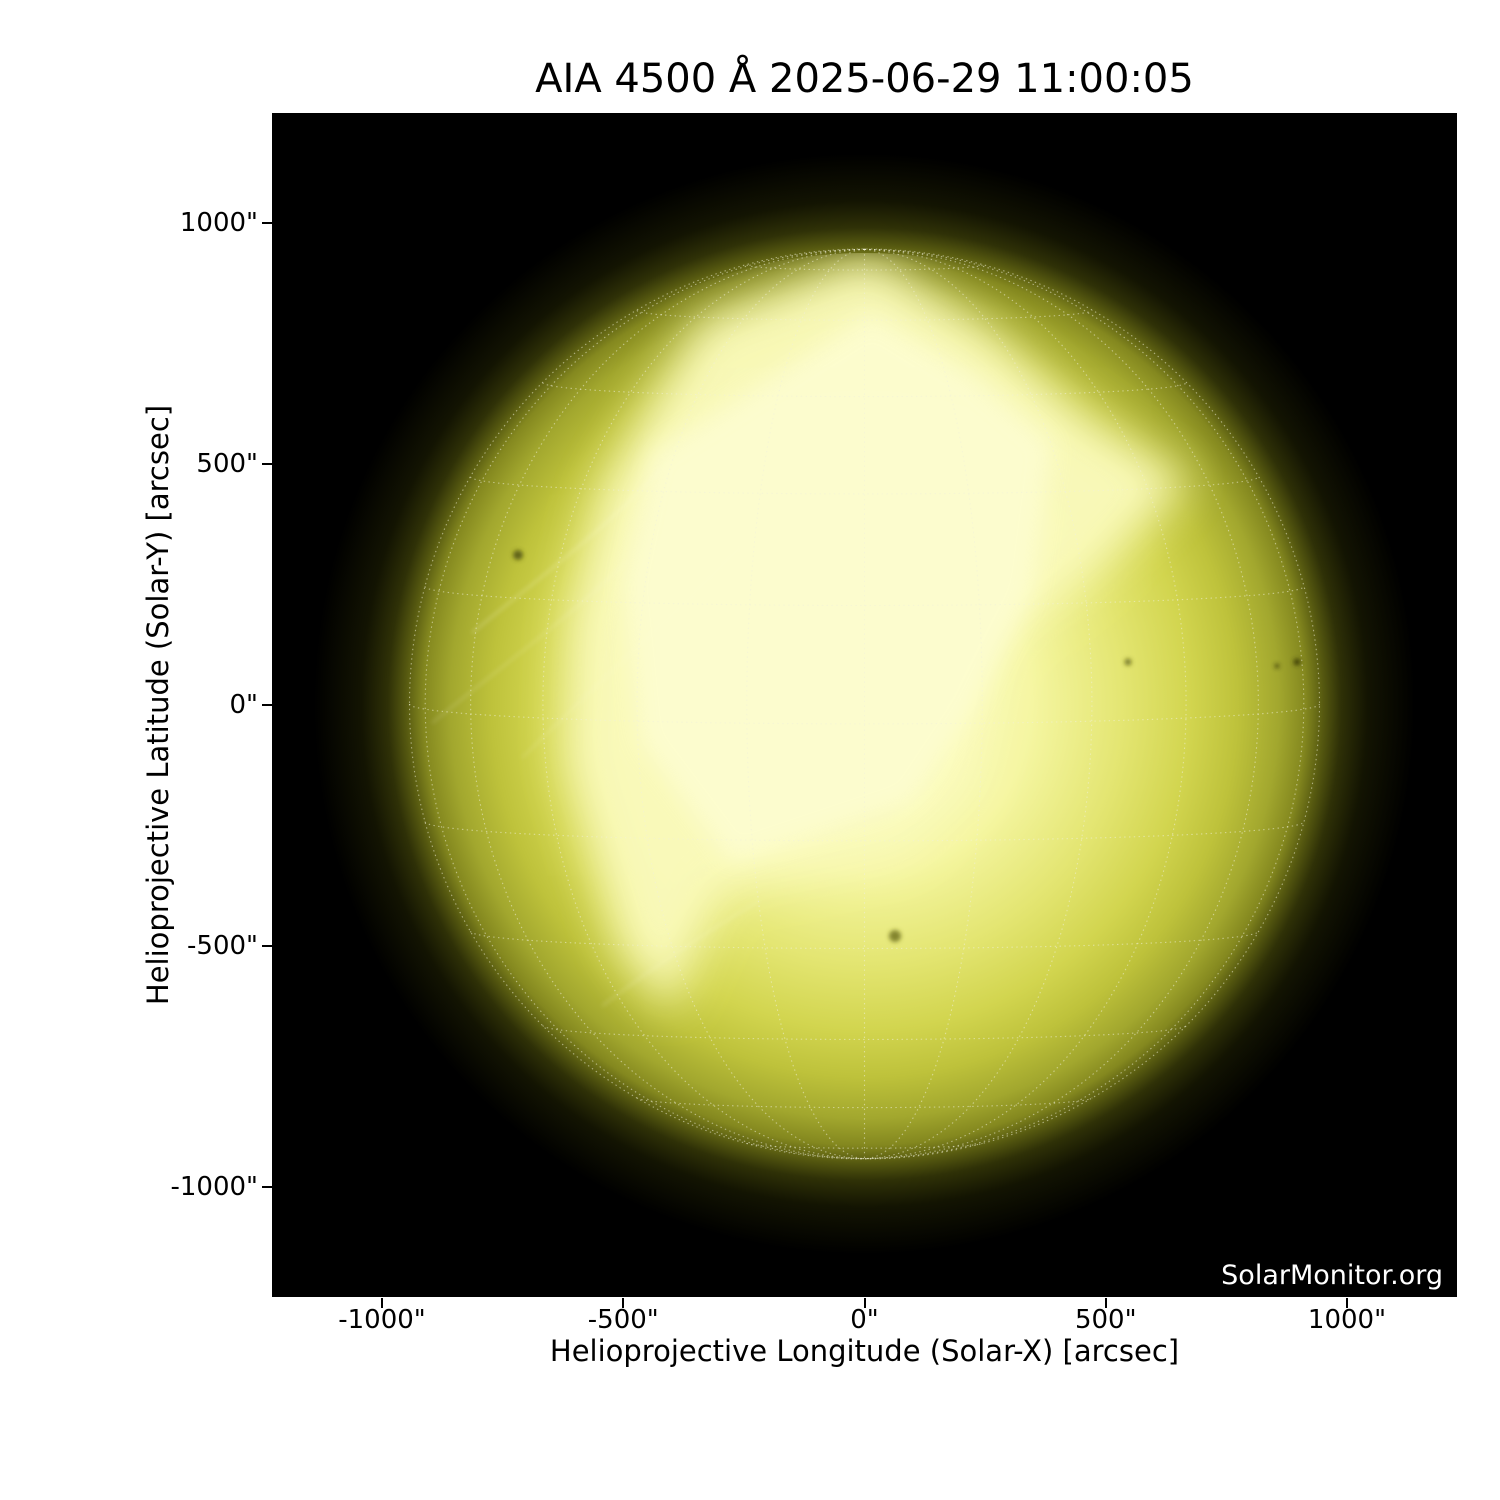 The width and height of the screenshot is (1500, 1500). I want to click on y-tick-label: -500", so click(222, 946).